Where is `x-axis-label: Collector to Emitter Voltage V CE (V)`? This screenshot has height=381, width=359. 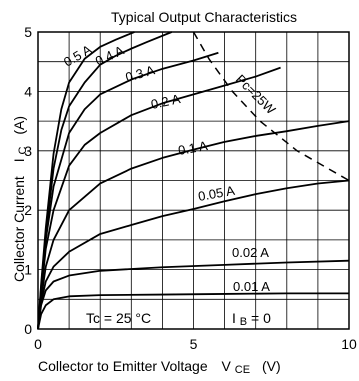 x-axis-label: Collector to Emitter Voltage V CE (V) is located at coordinates (159, 367).